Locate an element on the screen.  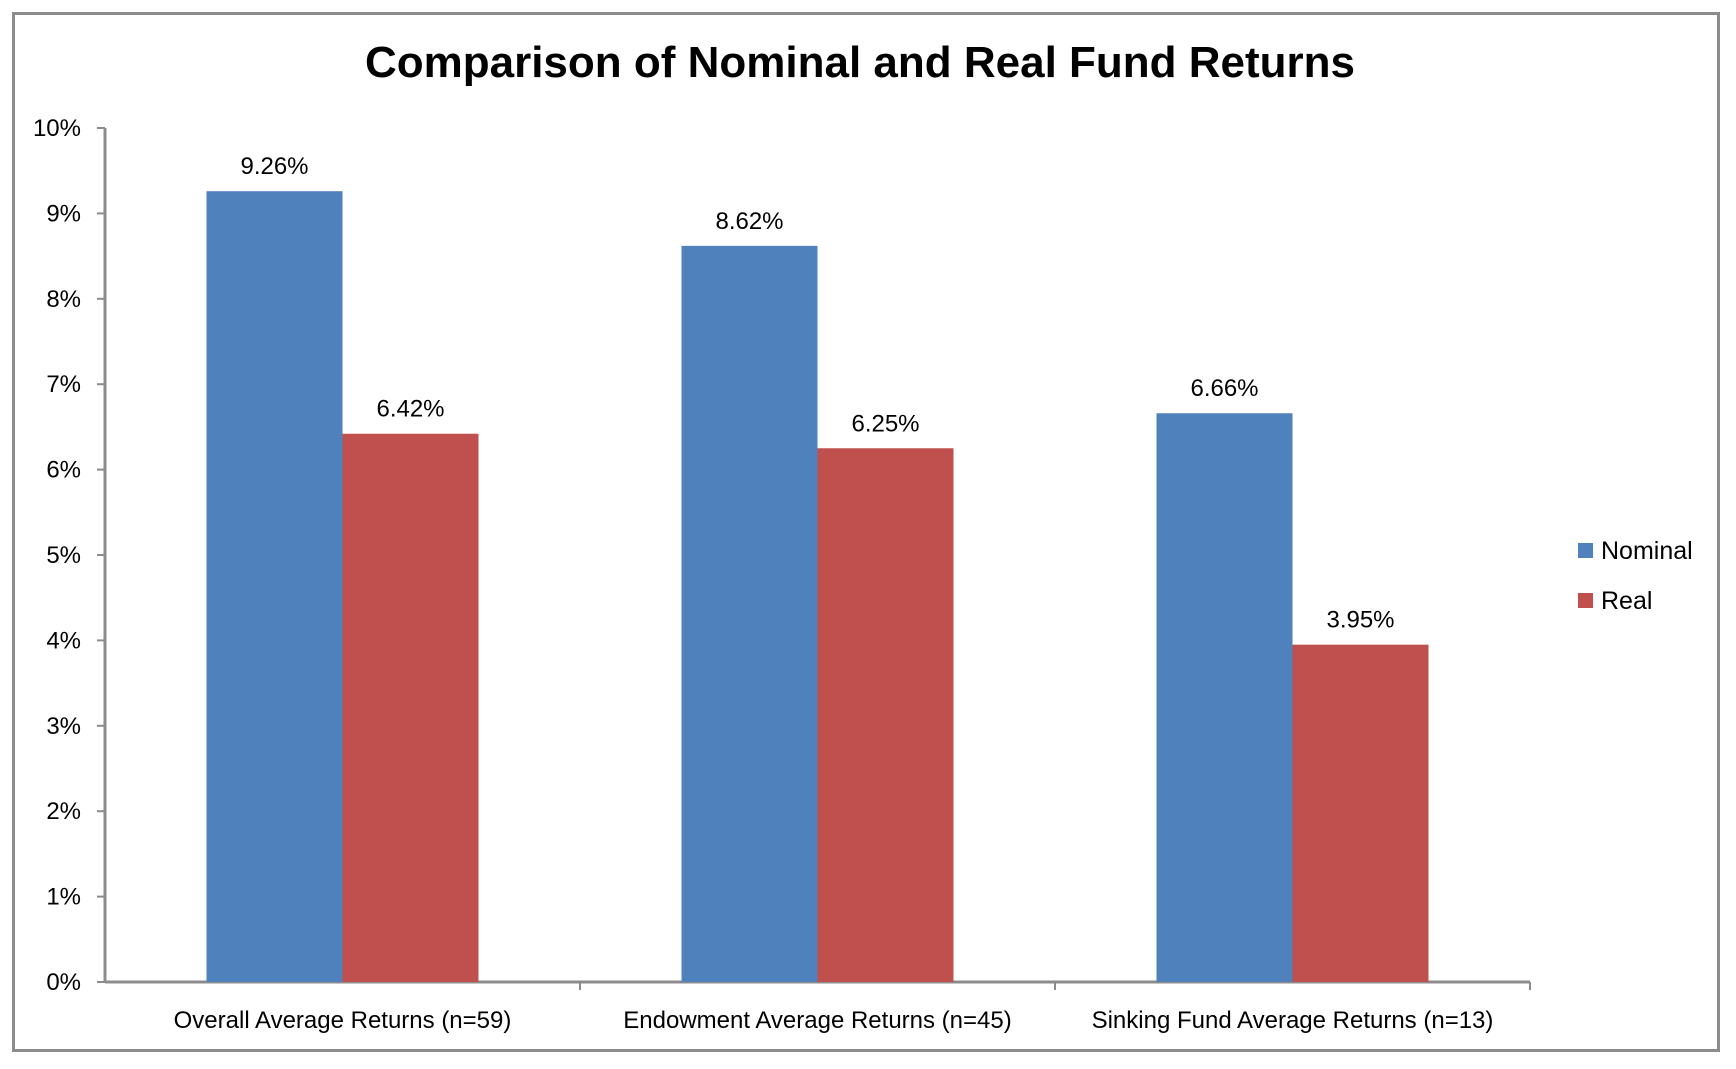
category-label-0: Overall Average Returns (n=59) is located at coordinates (343, 1020).